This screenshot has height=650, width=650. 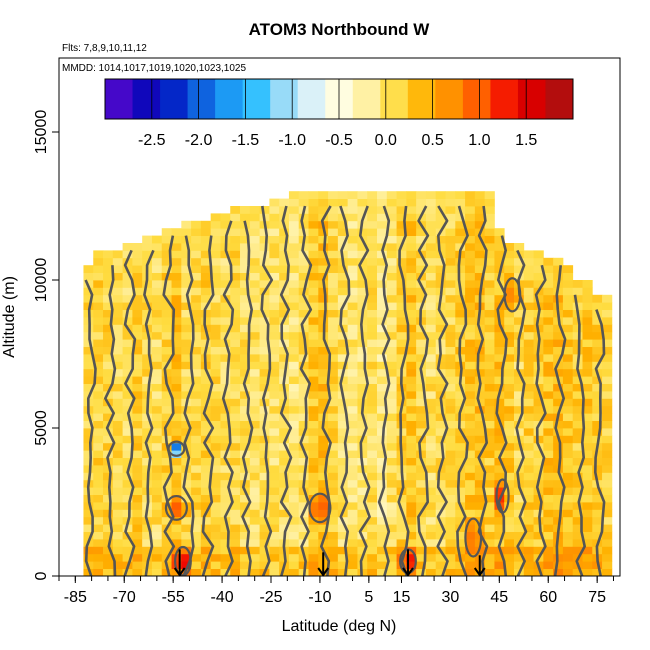 I want to click on colorbar-tick-label: -0.5, so click(x=339, y=140).